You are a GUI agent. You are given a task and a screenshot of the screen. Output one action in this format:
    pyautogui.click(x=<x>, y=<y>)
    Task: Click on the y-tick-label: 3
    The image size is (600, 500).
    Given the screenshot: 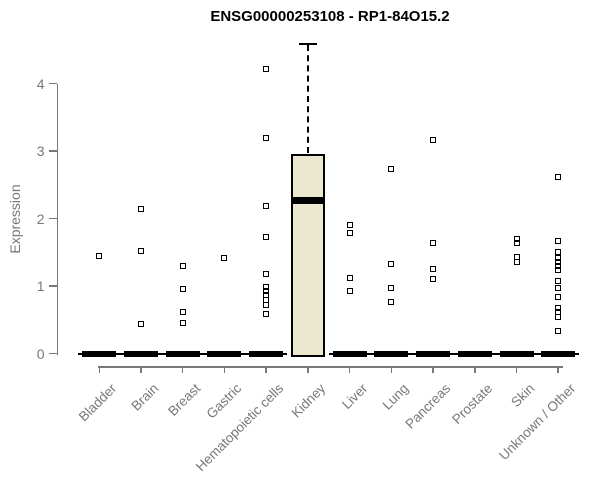 What is the action you would take?
    pyautogui.click(x=40, y=151)
    